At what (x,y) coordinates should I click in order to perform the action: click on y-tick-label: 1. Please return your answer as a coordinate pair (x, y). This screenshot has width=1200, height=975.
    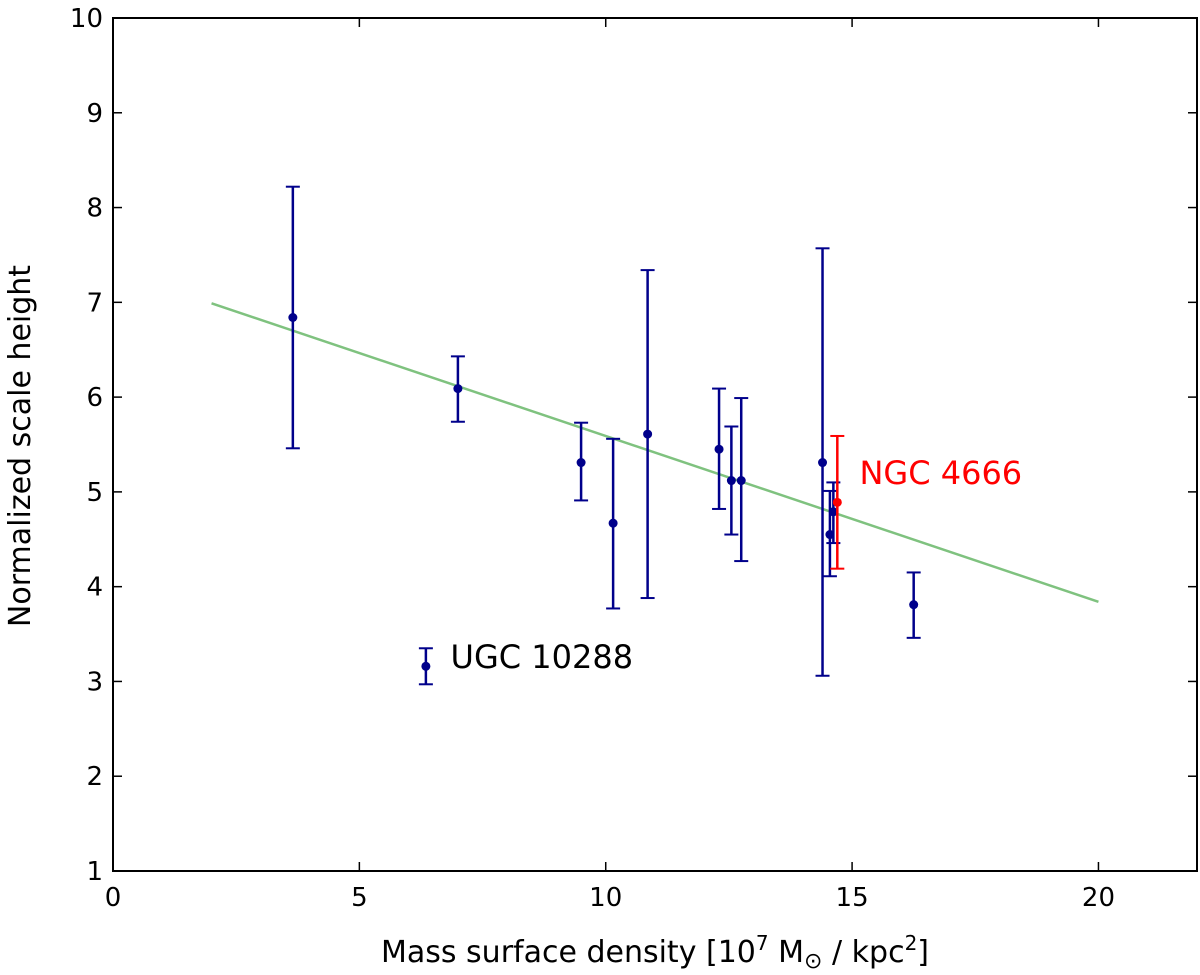
    Looking at the image, I should click on (94, 872).